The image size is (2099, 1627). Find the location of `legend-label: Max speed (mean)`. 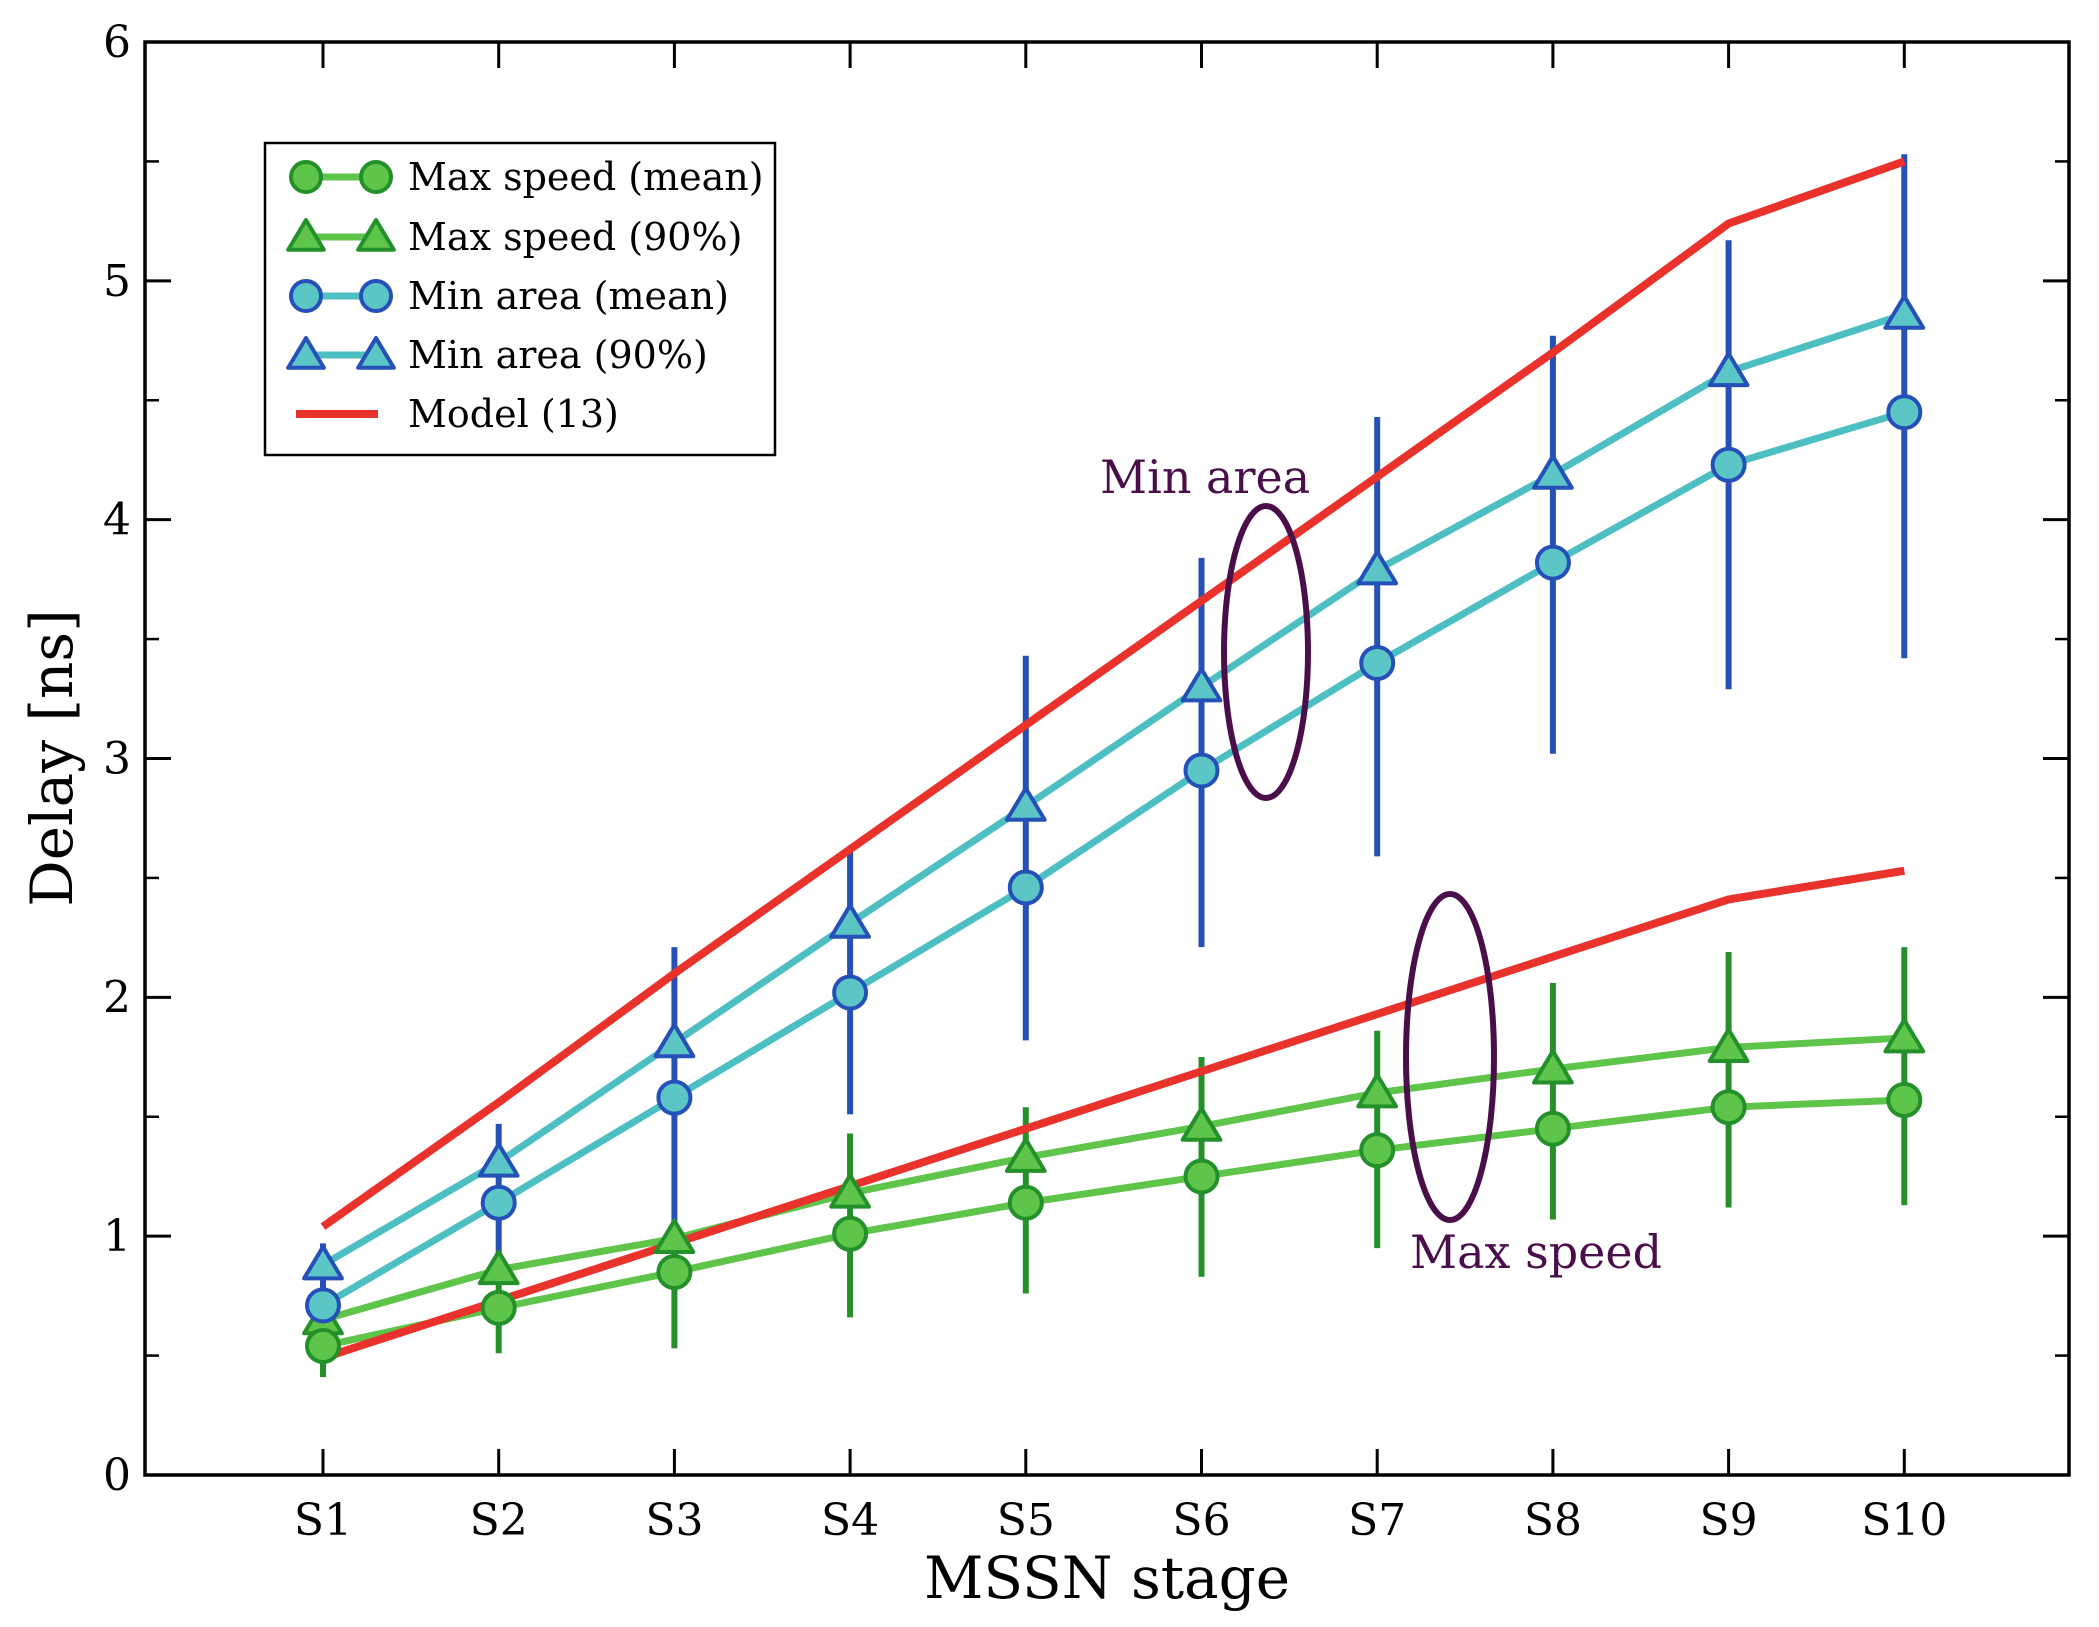

legend-label: Max speed (mean) is located at coordinates (586, 177).